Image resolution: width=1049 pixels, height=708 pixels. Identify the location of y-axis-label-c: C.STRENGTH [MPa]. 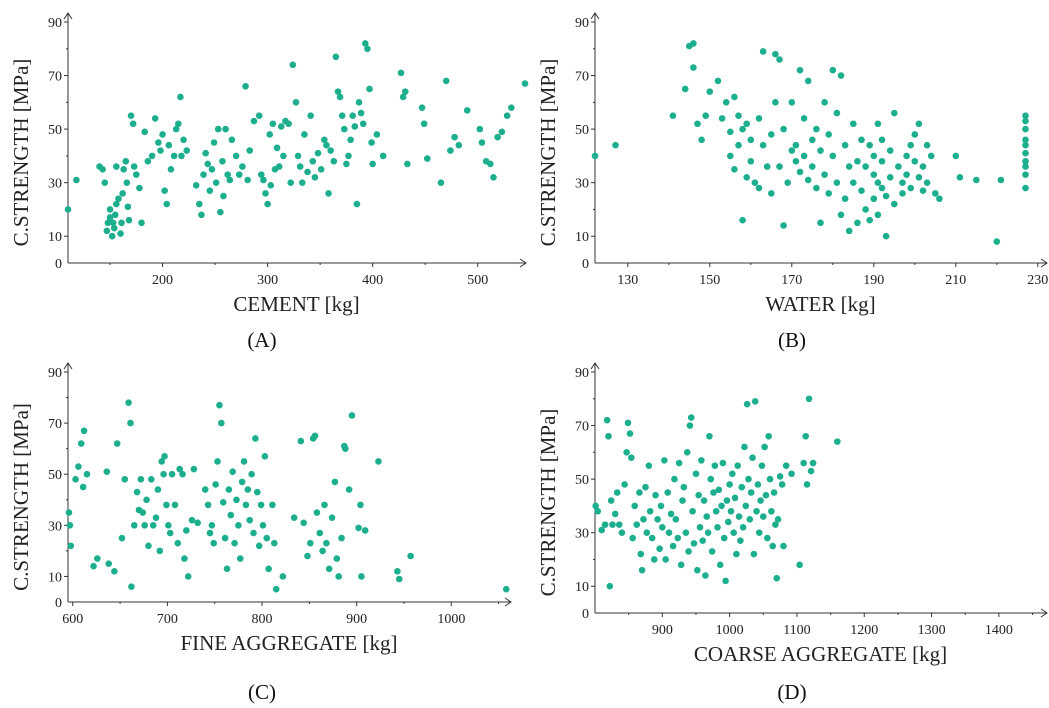
(21, 497).